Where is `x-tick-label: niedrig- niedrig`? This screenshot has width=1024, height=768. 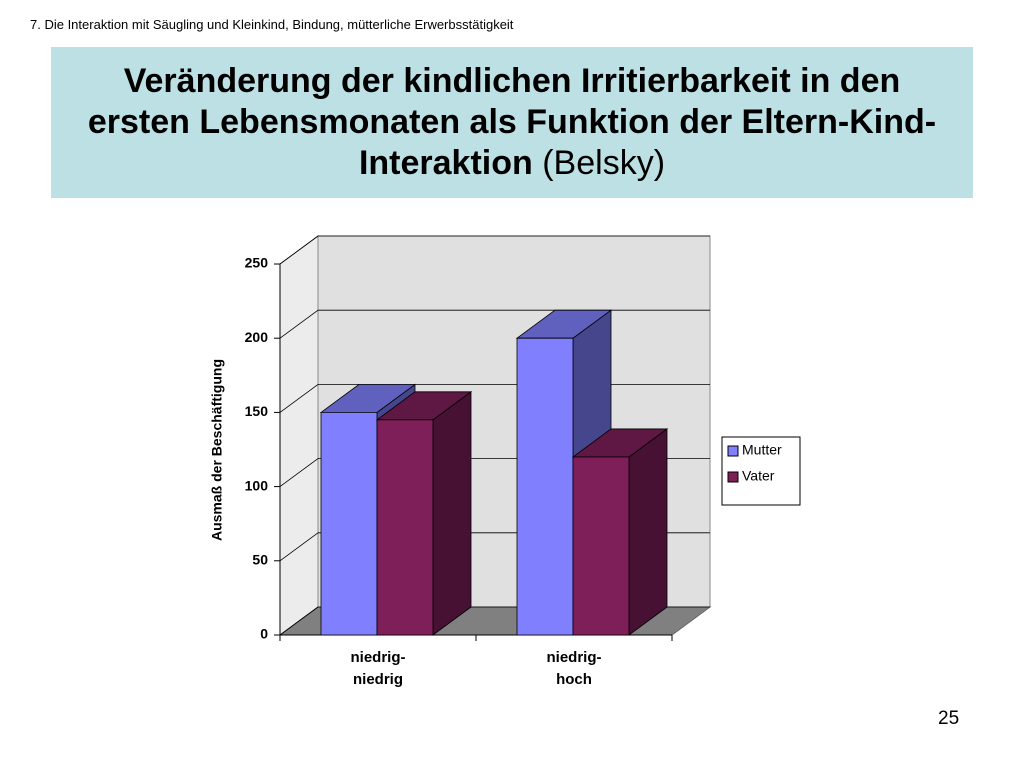 x-tick-label: niedrig- niedrig is located at coordinates (378, 668).